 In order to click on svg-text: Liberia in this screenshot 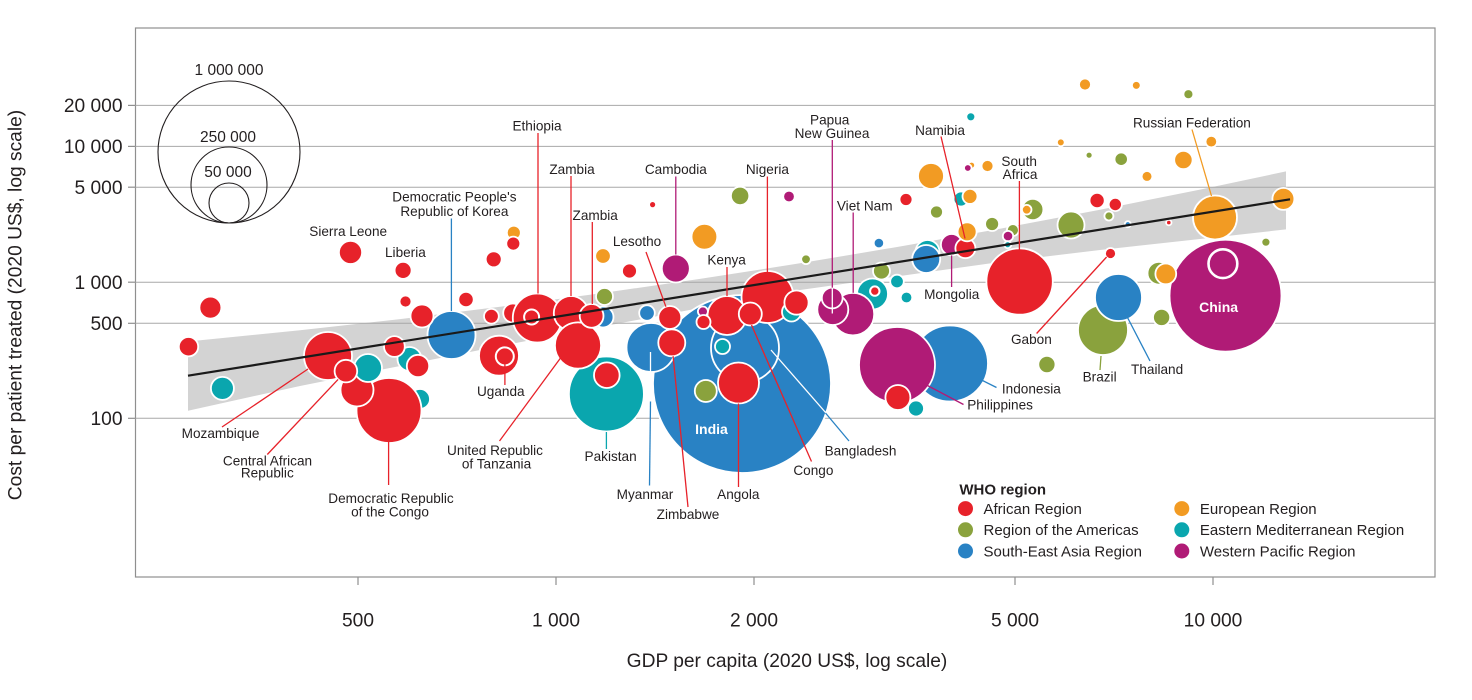, I will do `click(405, 252)`.